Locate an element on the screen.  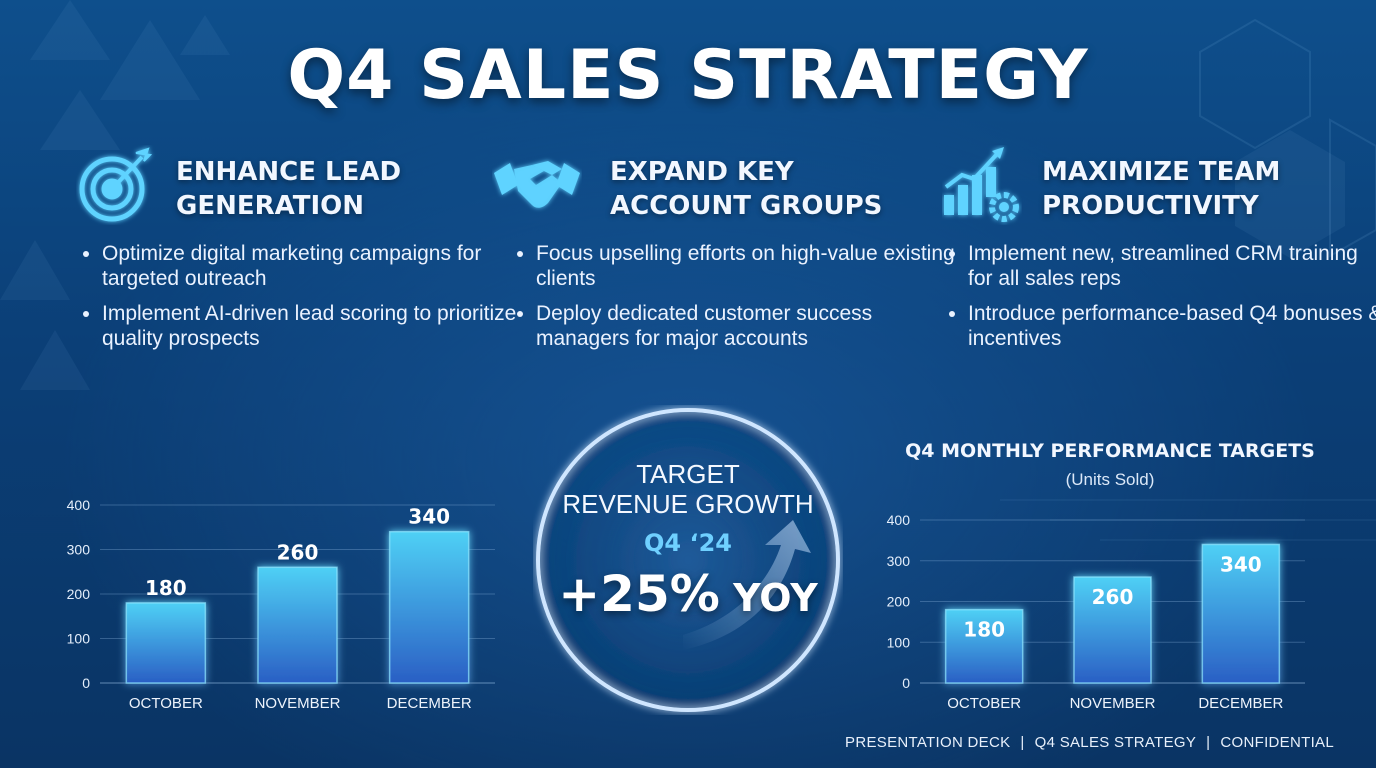
target-growth-circle: TARGET REVENUE GROWTH Q4 ‘24 +25% YOY is located at coordinates (688, 560).